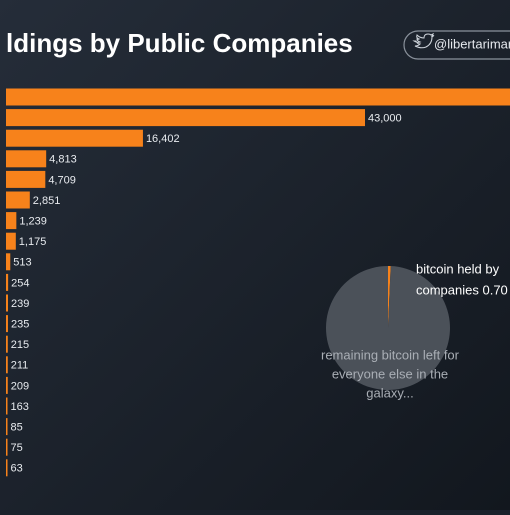 The image size is (510, 515). What do you see at coordinates (20, 304) in the screenshot?
I see `value-label: 239` at bounding box center [20, 304].